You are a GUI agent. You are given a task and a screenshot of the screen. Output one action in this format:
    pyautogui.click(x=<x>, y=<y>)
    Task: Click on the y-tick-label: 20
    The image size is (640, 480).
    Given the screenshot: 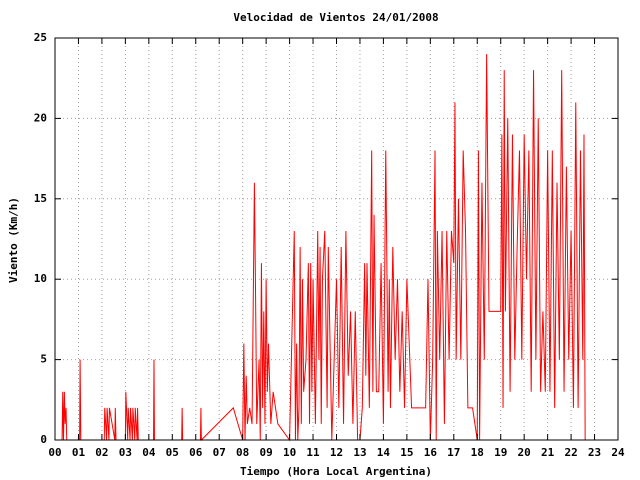 What is the action you would take?
    pyautogui.click(x=40, y=117)
    